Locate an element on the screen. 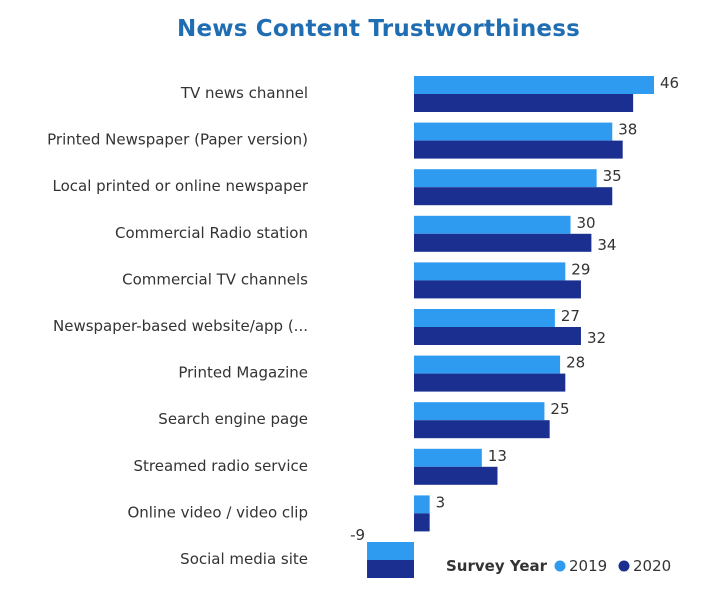  data-label: 46 is located at coordinates (669, 83).